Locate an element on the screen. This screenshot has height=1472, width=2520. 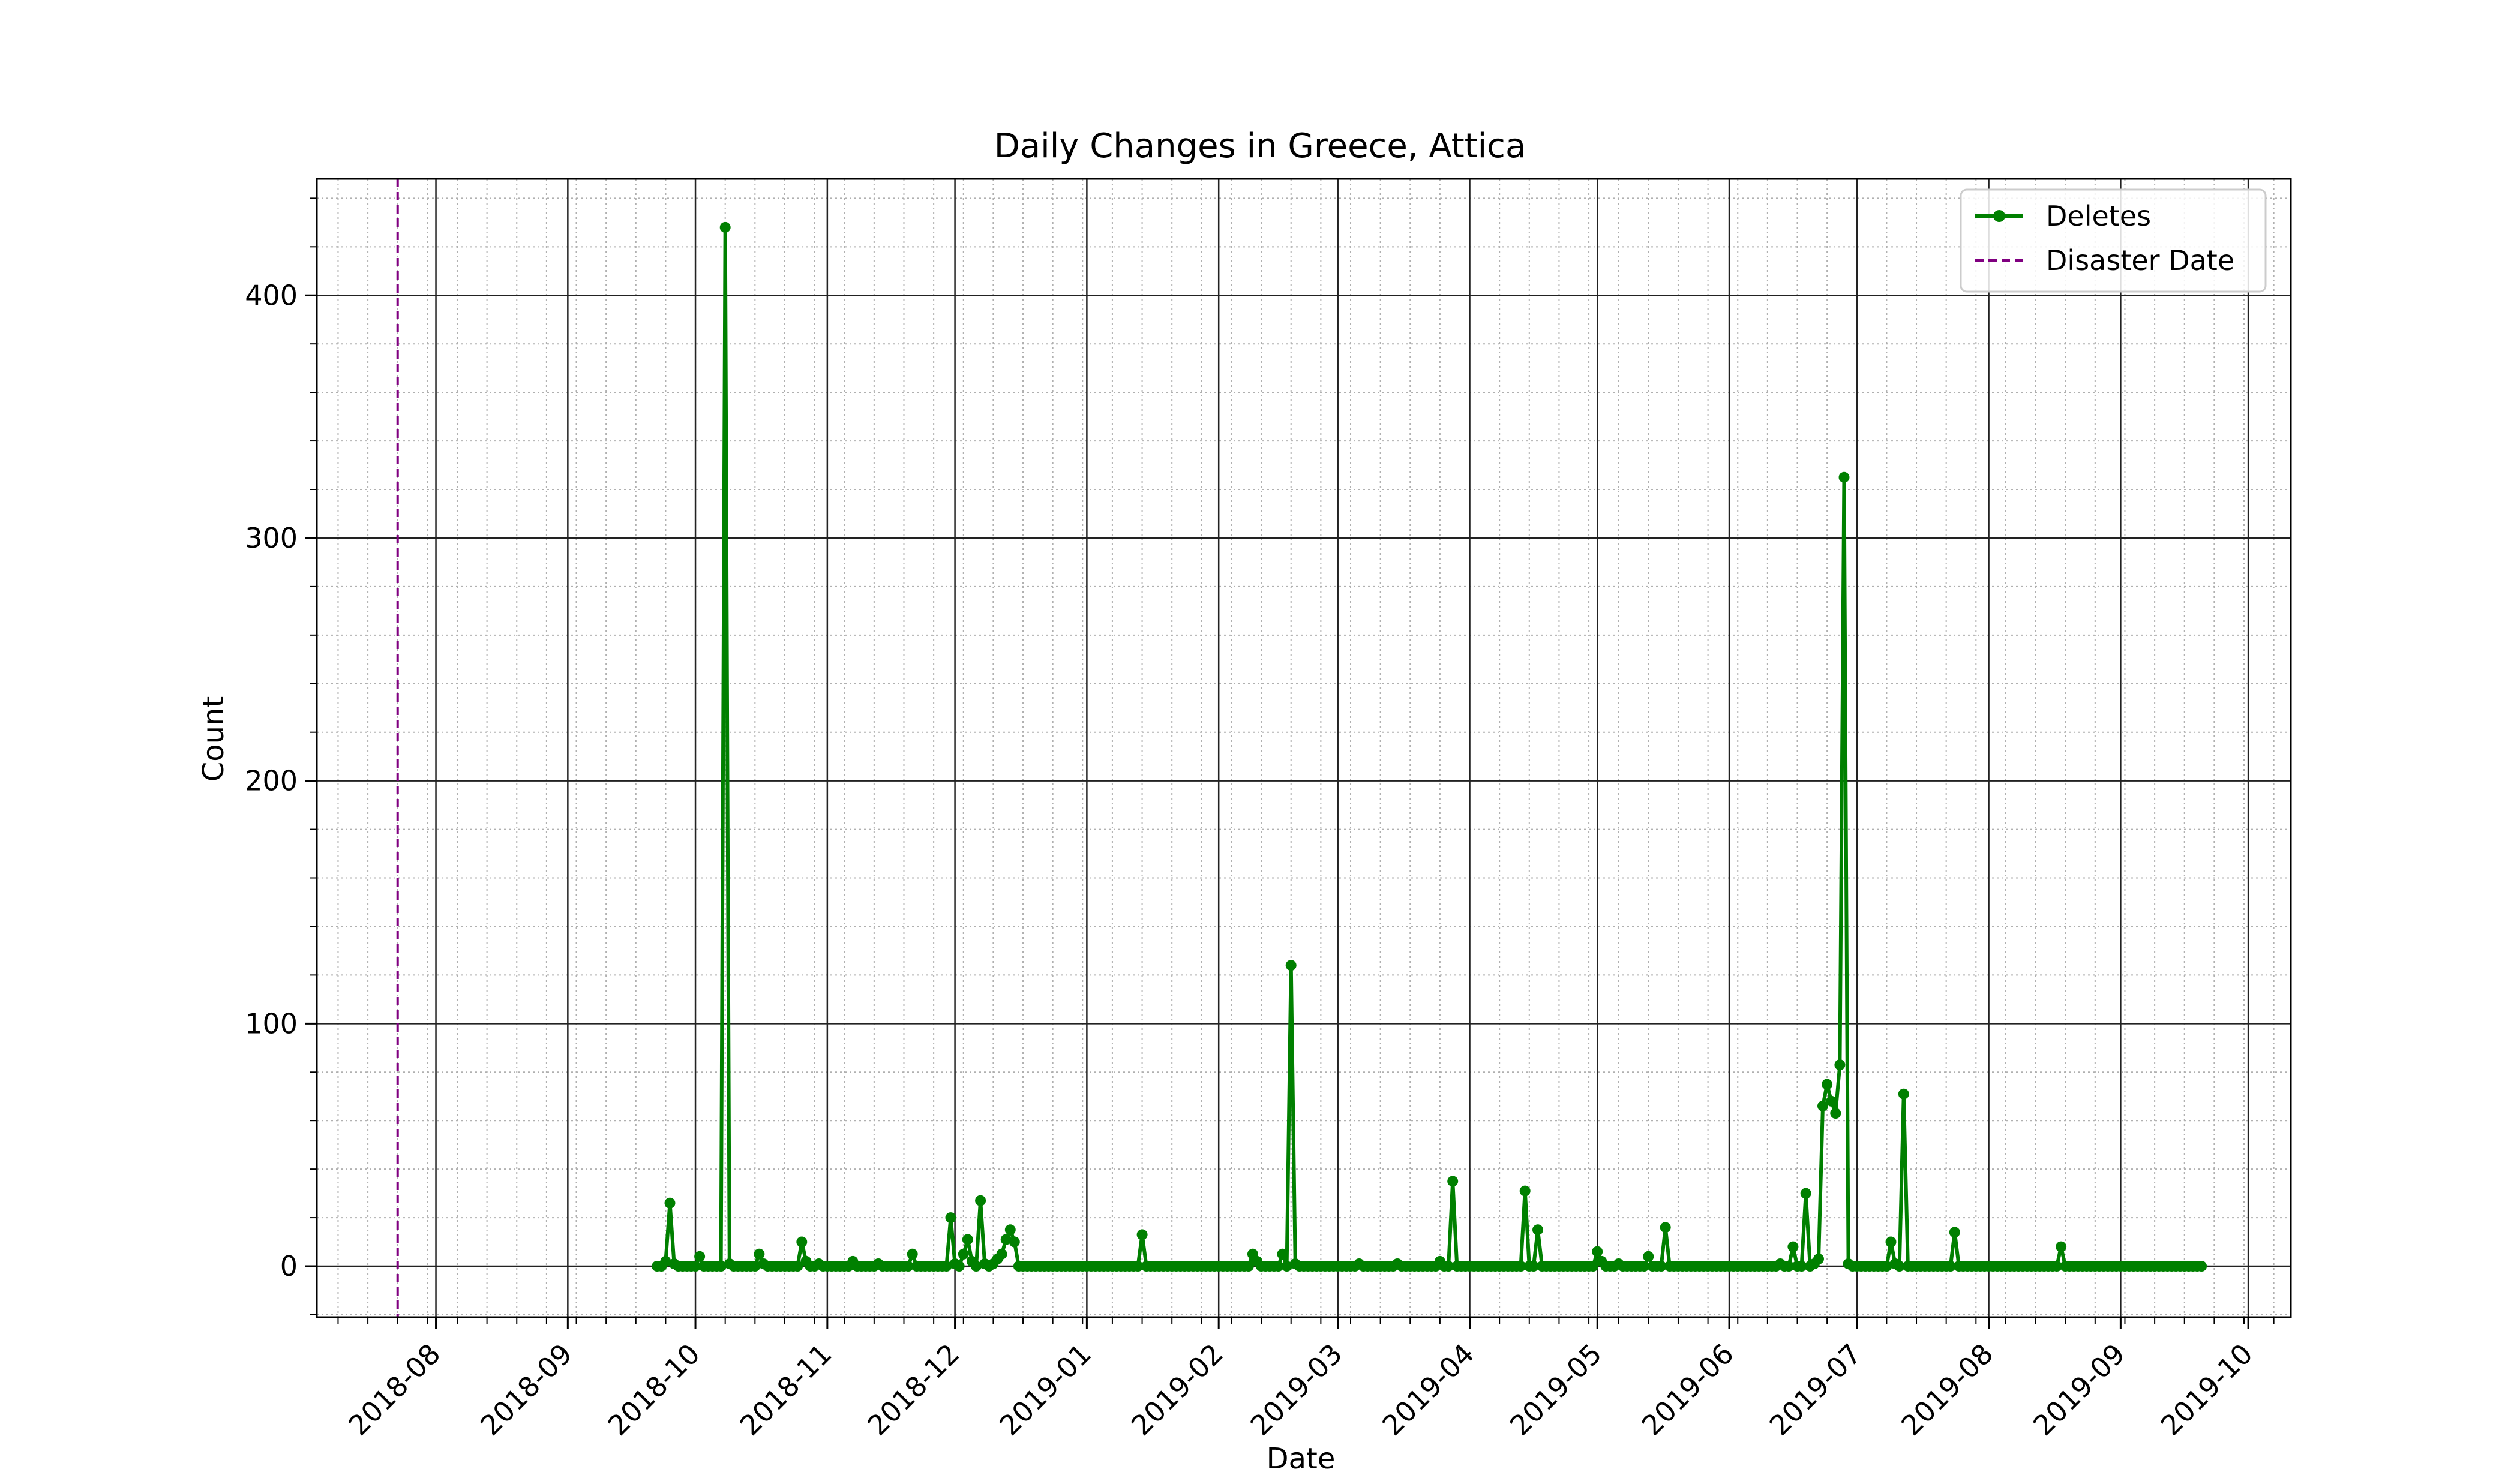
y-tick-label: 400 is located at coordinates (271, 295).